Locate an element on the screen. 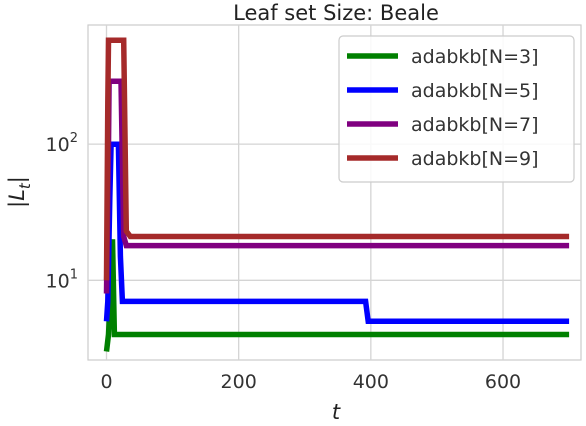 The image size is (586, 426). legend-label: adabkb[N=7] is located at coordinates (475, 125).